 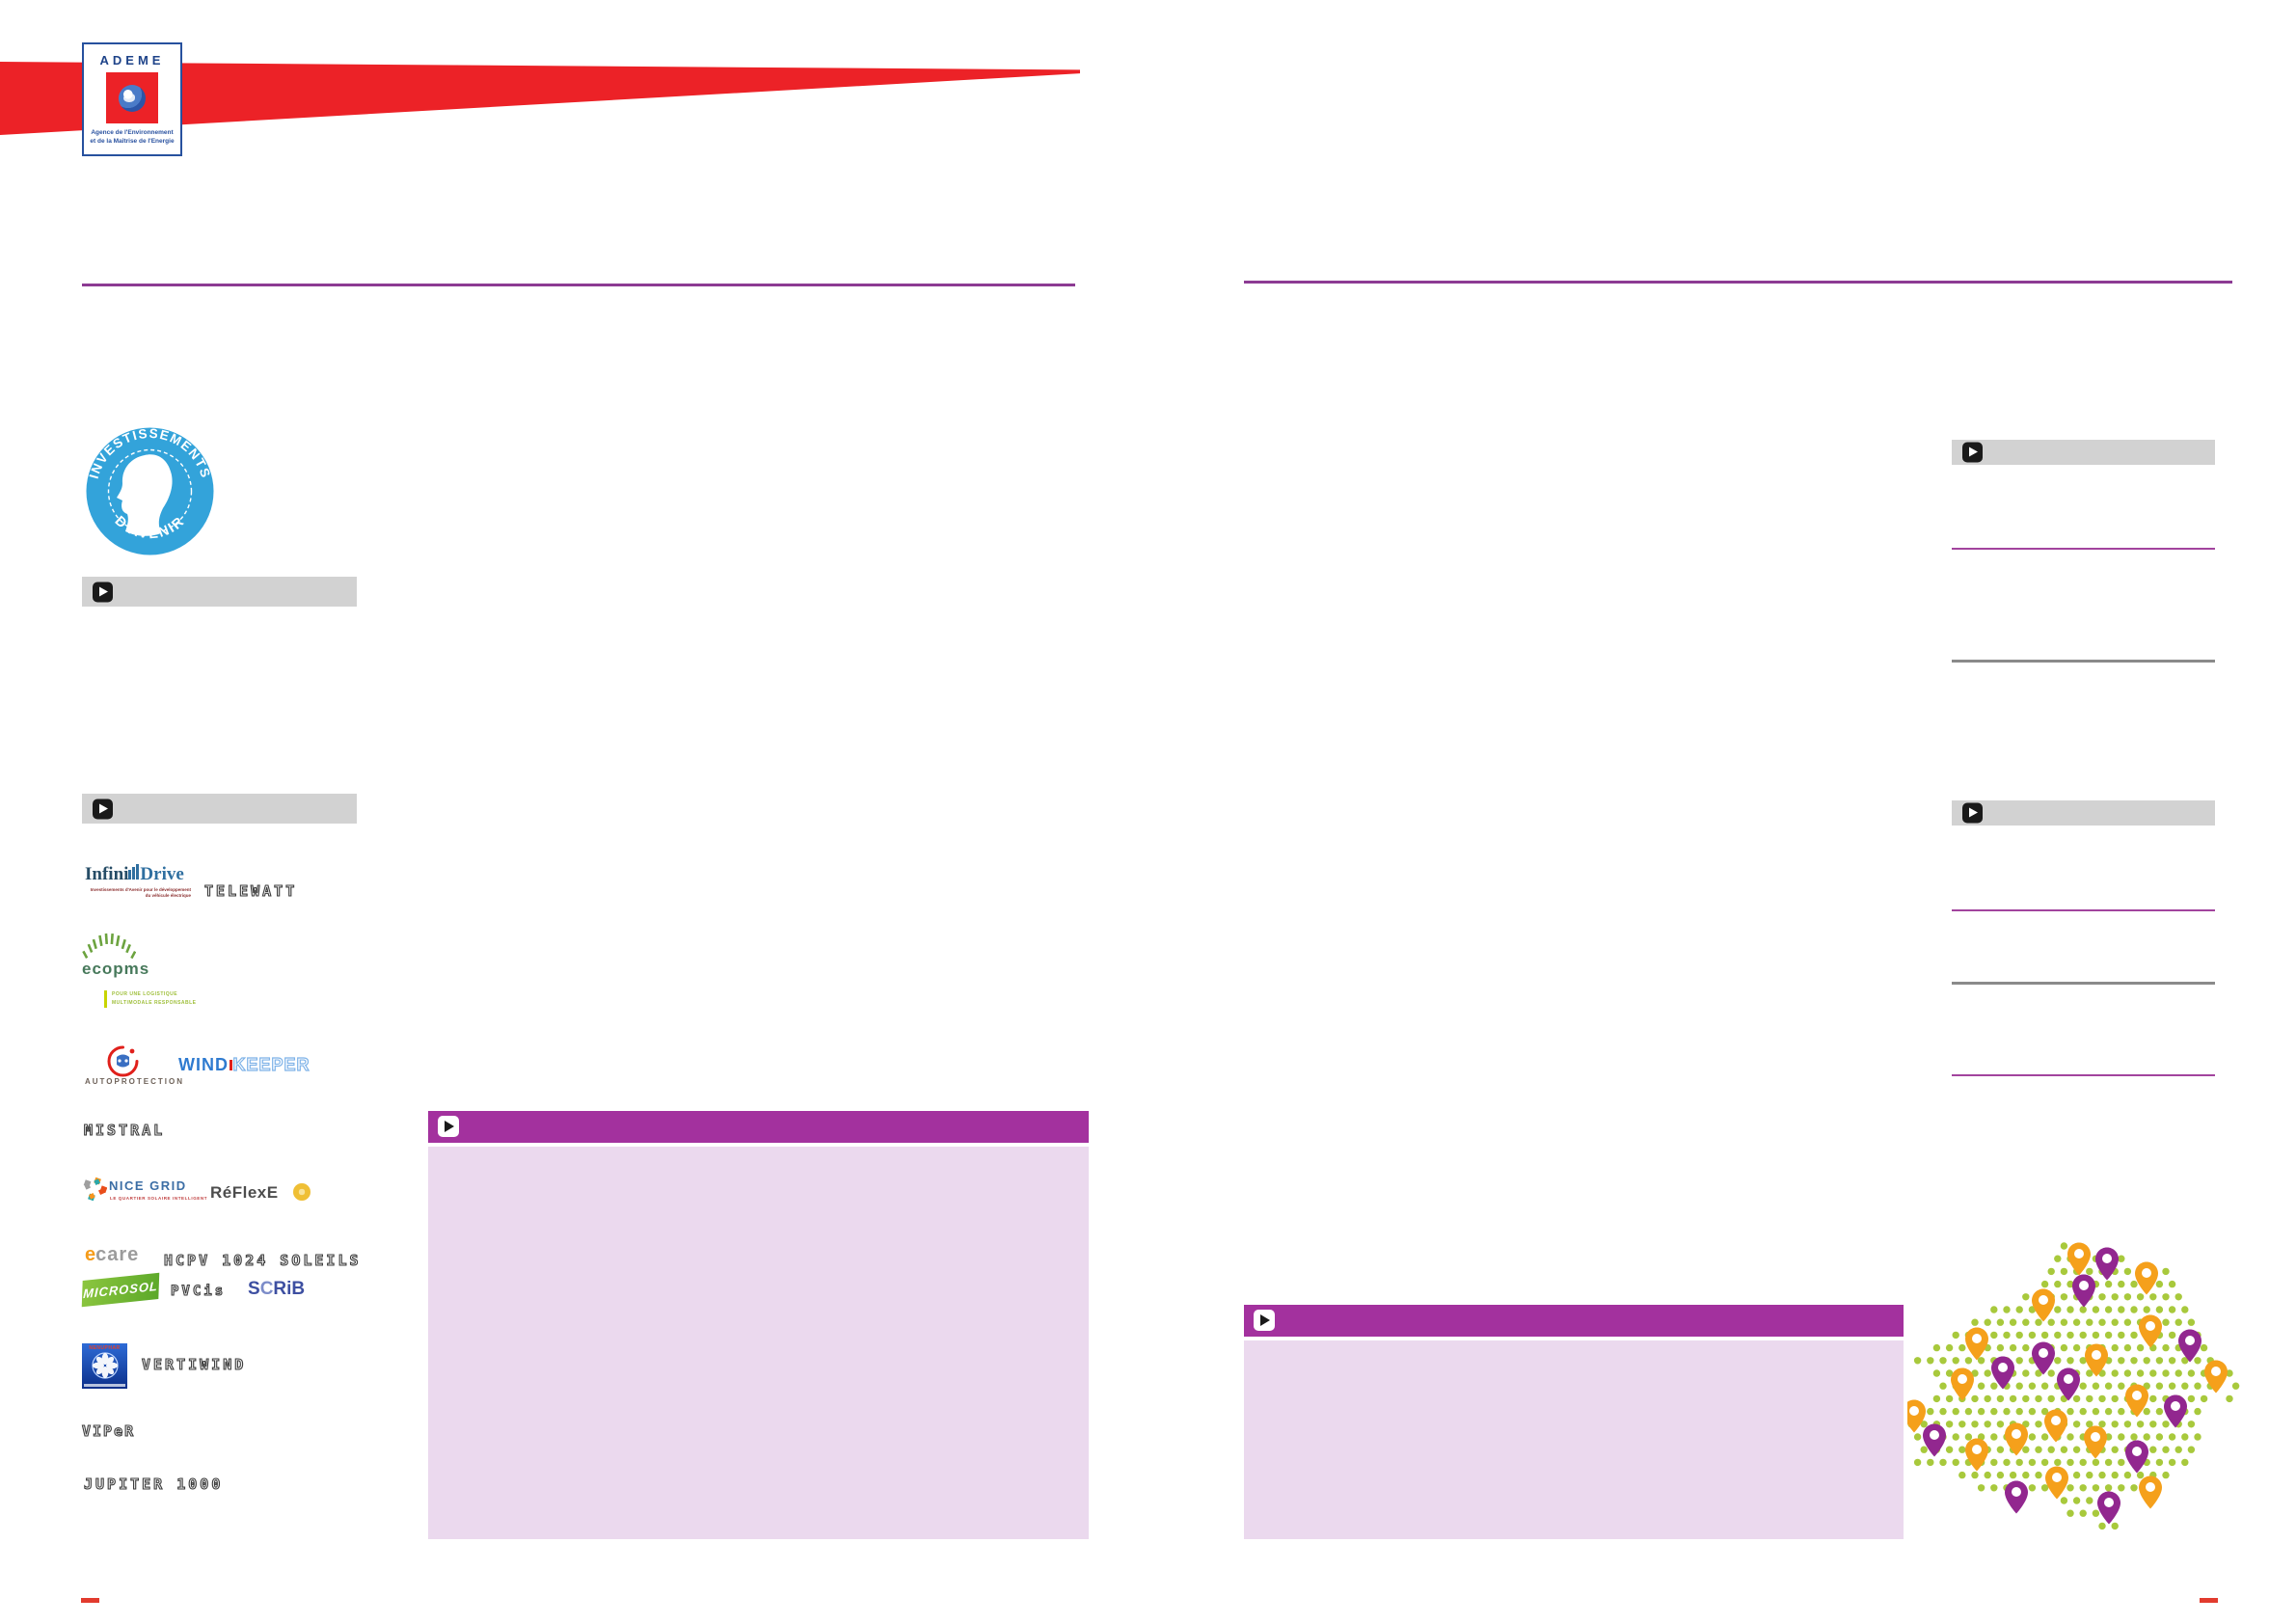 What do you see at coordinates (203, 1064) in the screenshot?
I see `windkeeper-text-1: WIND` at bounding box center [203, 1064].